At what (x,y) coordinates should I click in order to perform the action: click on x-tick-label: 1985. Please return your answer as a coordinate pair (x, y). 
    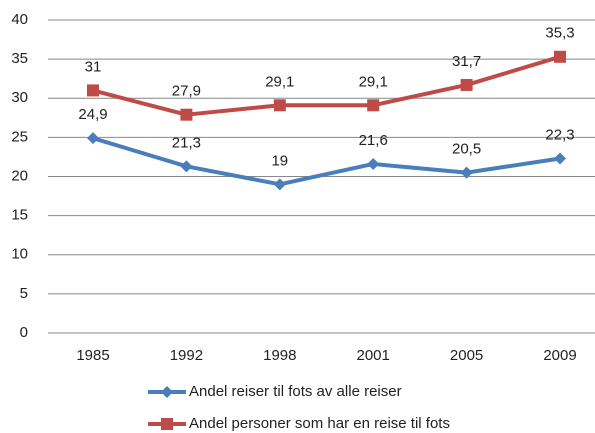
    Looking at the image, I should click on (92, 355).